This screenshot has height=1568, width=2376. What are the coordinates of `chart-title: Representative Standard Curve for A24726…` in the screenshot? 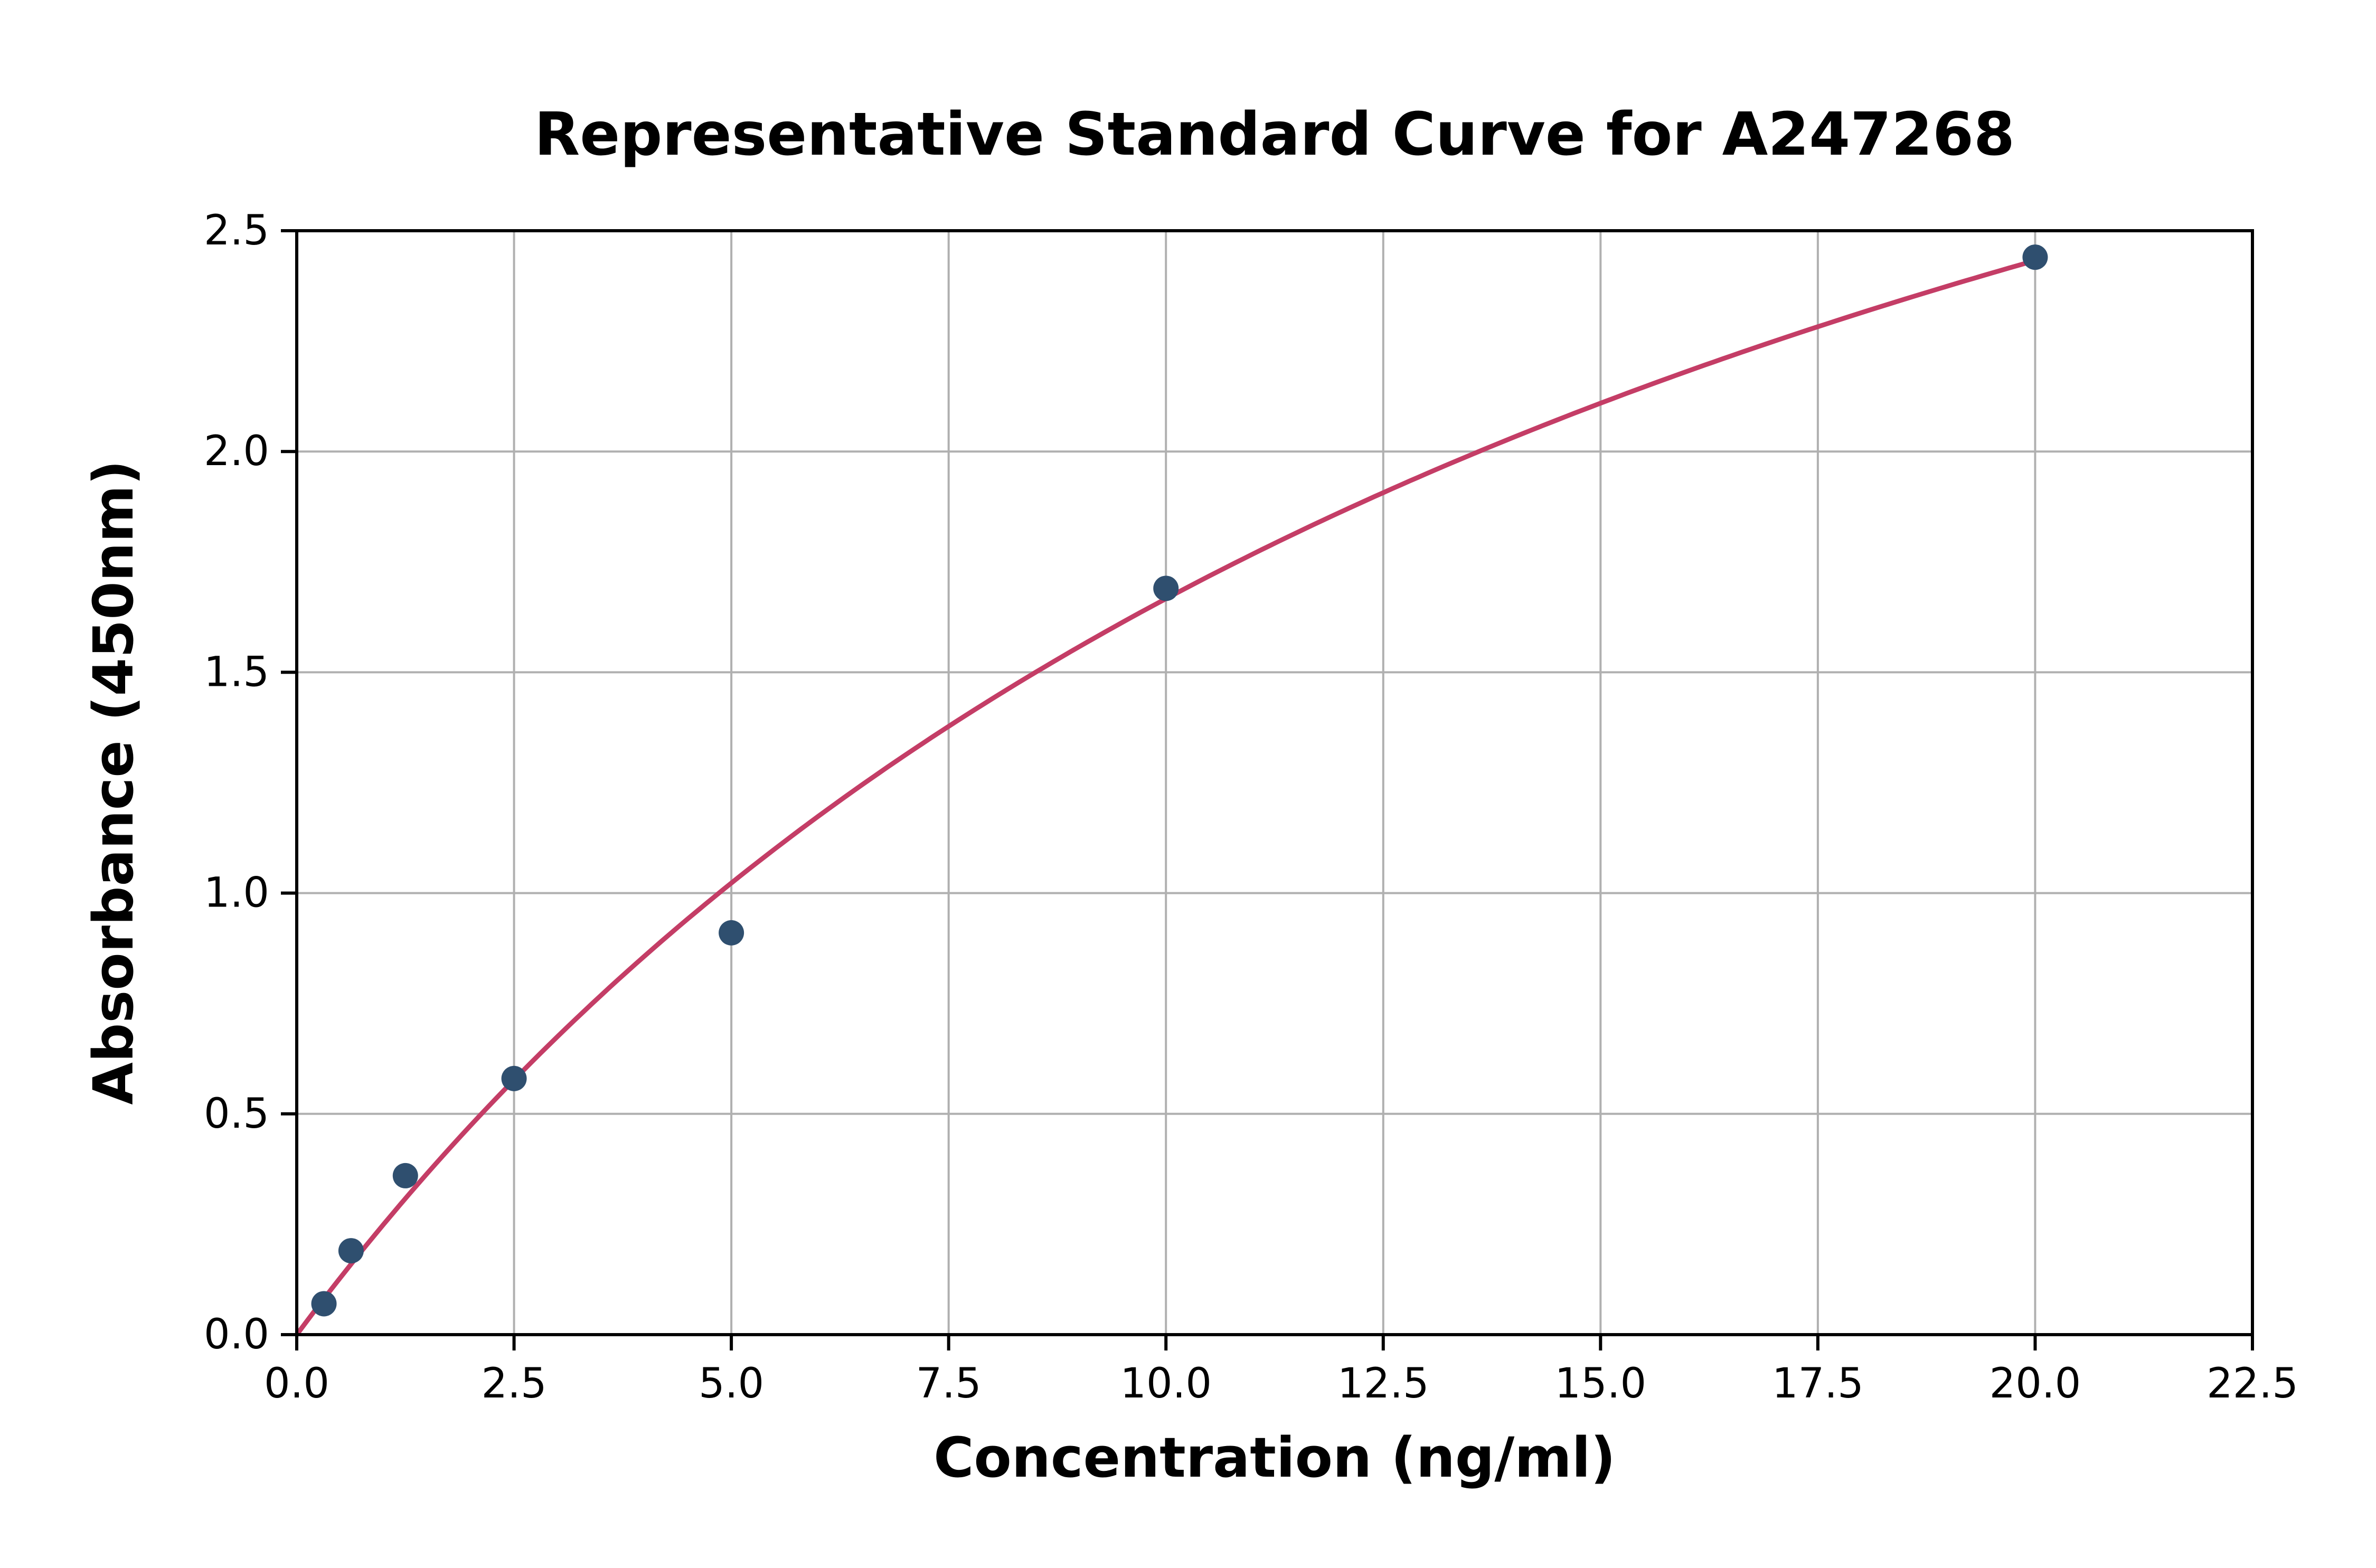 It's located at (1274, 134).